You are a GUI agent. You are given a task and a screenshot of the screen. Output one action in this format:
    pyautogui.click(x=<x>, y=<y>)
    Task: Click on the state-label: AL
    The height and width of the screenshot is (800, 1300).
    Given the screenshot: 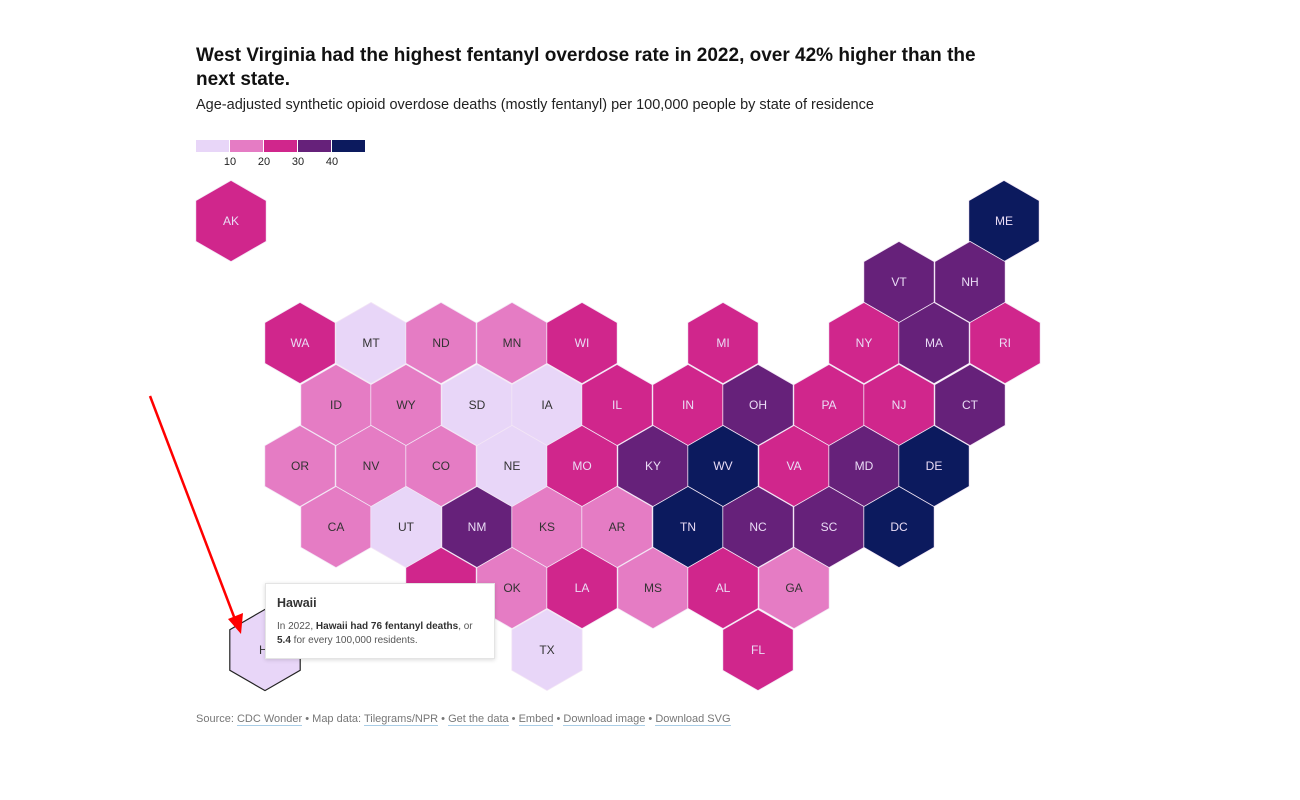 What is the action you would take?
    pyautogui.click(x=723, y=588)
    